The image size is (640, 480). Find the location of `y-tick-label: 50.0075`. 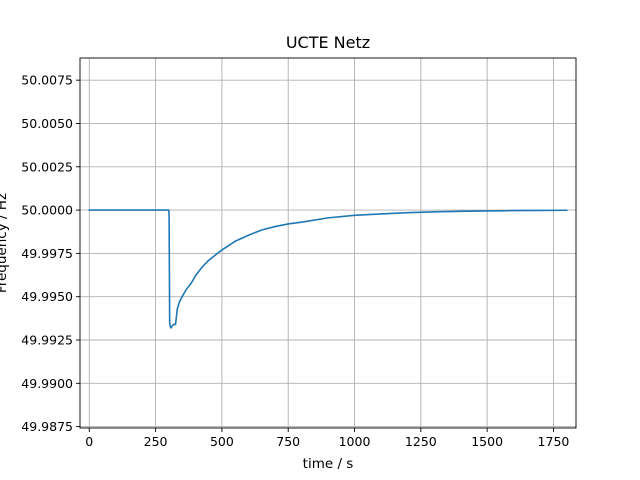

y-tick-label: 50.0075 is located at coordinates (47, 80).